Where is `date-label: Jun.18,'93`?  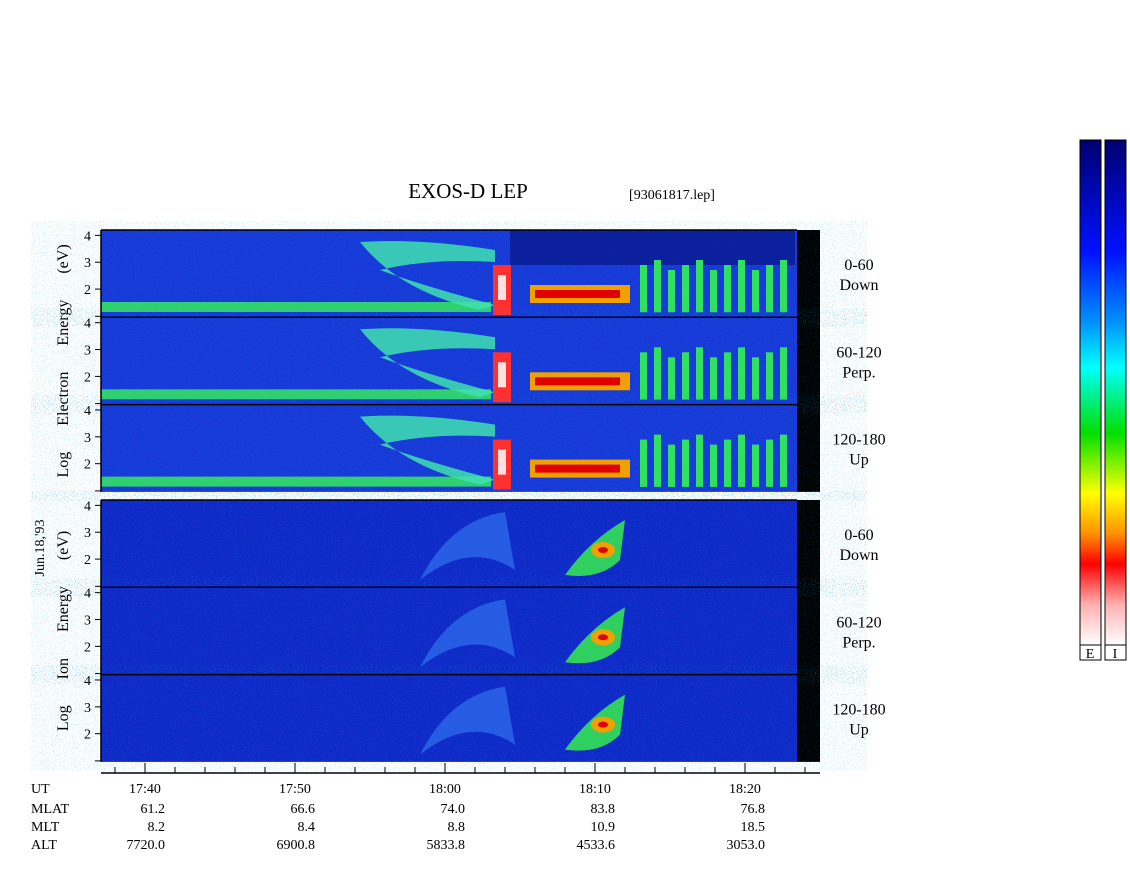
date-label: Jun.18,'93 is located at coordinates (40, 548).